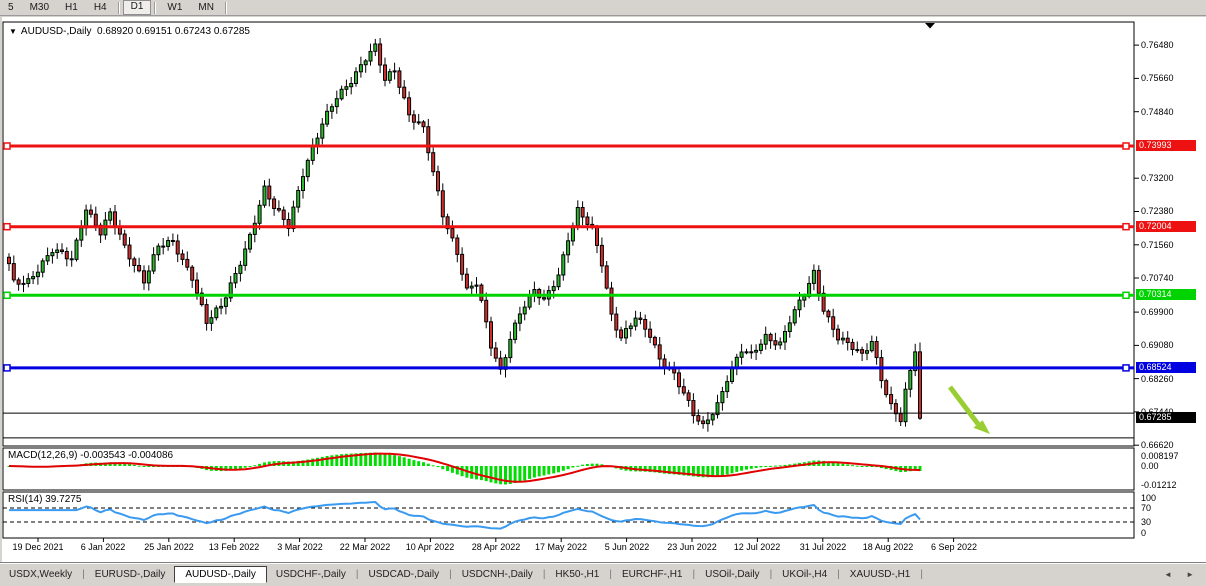  Describe the element at coordinates (41, 574) in the screenshot. I see `chart-tab-usdx-weekly: USDX,Weekly` at that location.